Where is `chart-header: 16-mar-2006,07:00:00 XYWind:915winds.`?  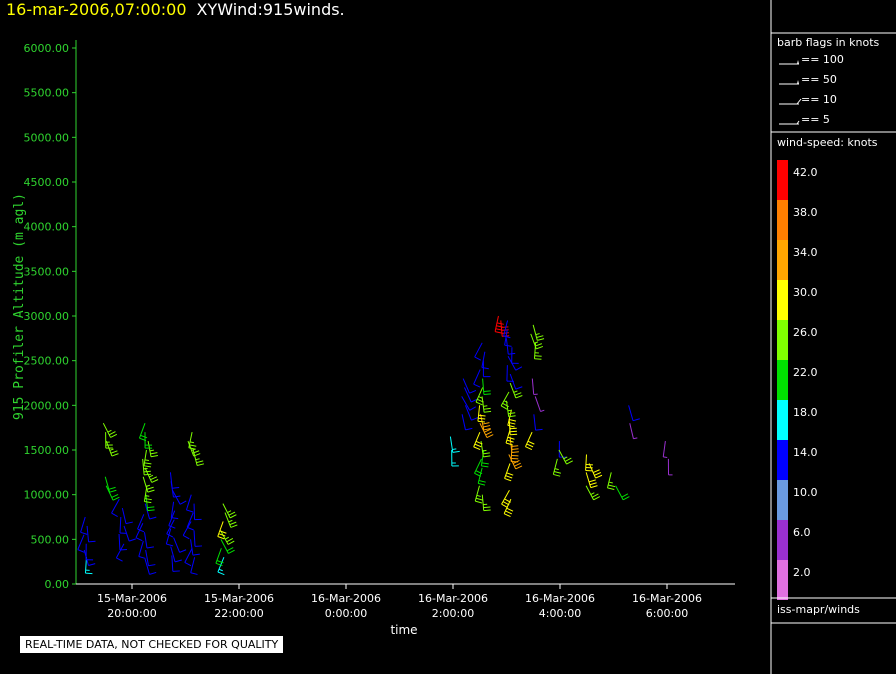
chart-header: 16-mar-2006,07:00:00 XYWind:915winds. is located at coordinates (175, 12).